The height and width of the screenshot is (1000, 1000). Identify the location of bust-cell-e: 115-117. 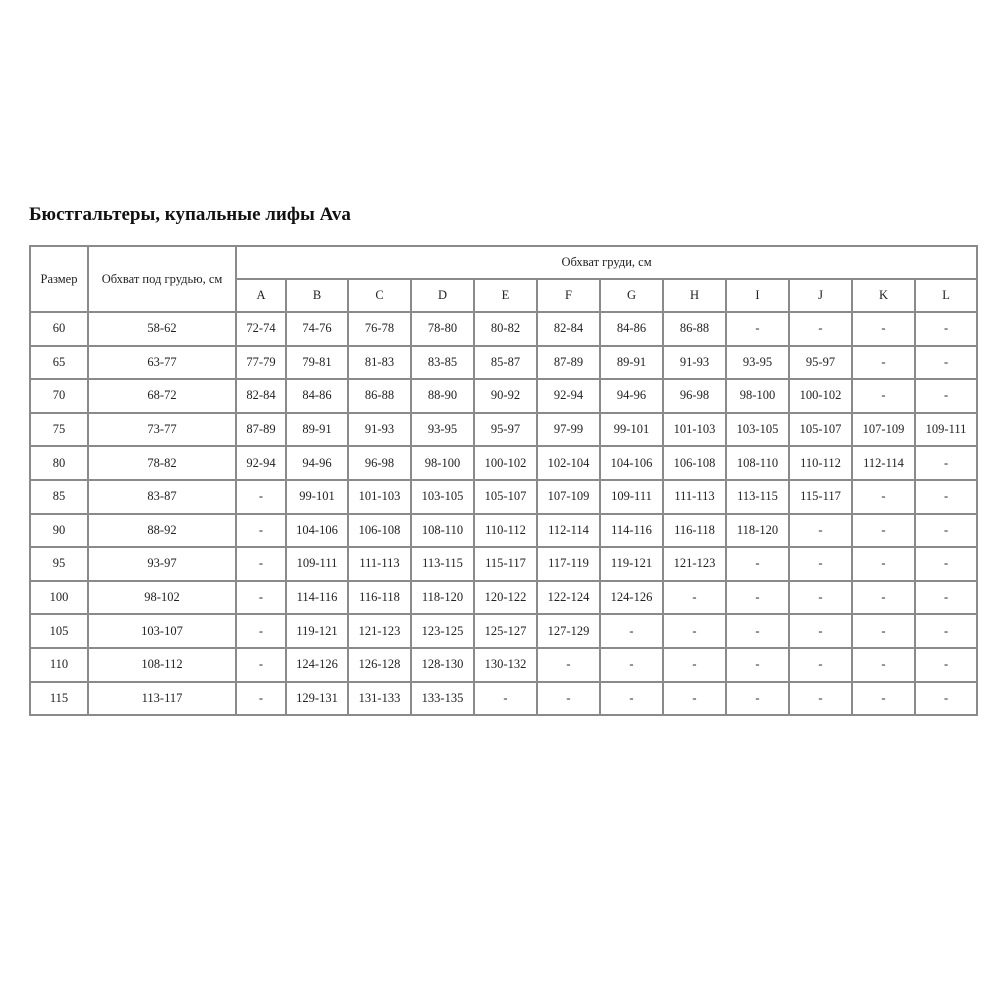
(505, 564).